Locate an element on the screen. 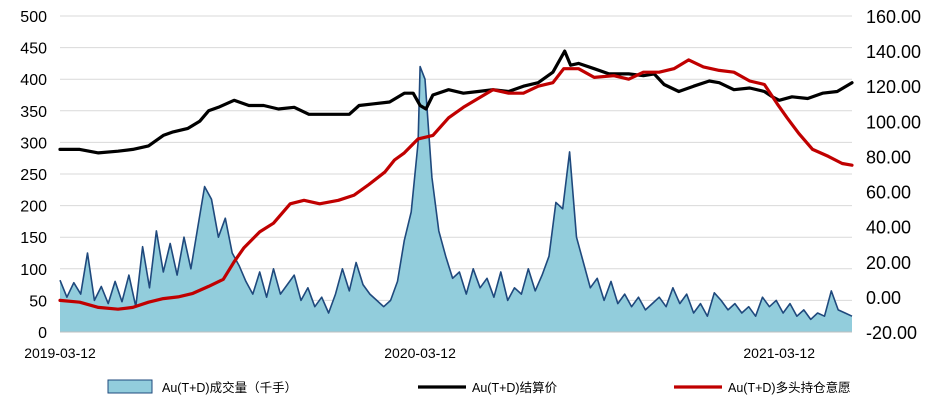 The height and width of the screenshot is (403, 941). y-left-tick-label: 250 is located at coordinates (33, 175).